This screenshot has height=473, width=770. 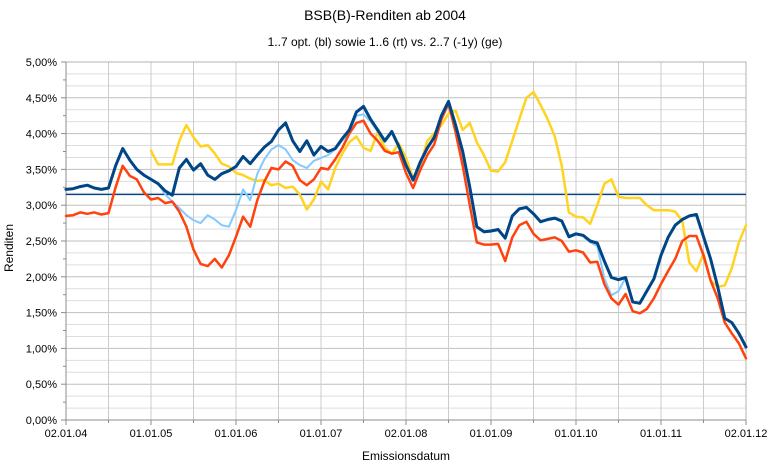 What do you see at coordinates (406, 456) in the screenshot?
I see `x-axis-title: Emissionsdatum` at bounding box center [406, 456].